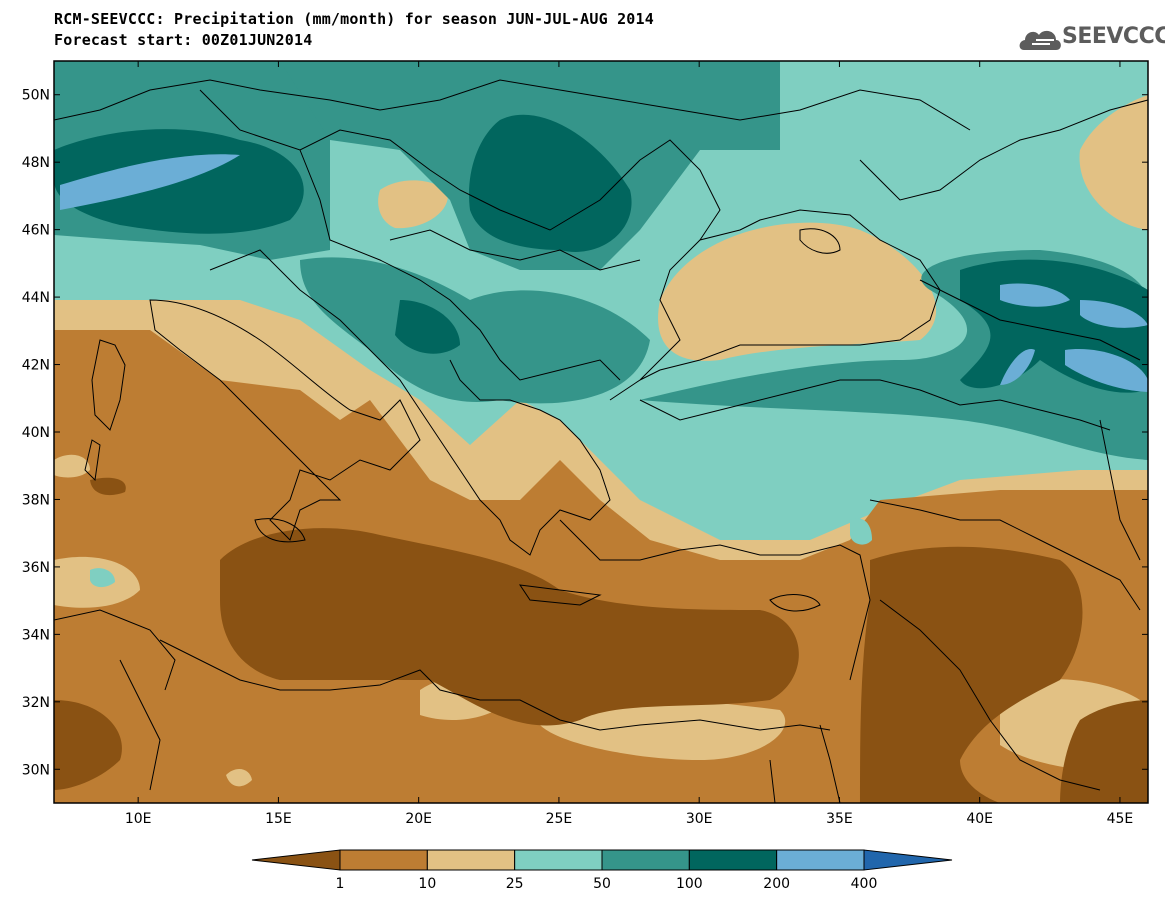 The width and height of the screenshot is (1165, 907). Describe the element at coordinates (839, 819) in the screenshot. I see `lon-label: 35E` at that location.